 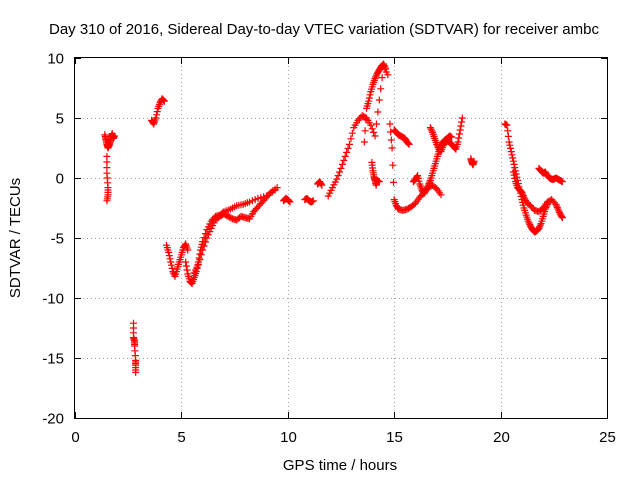 I want to click on y-tick-label: 0, so click(x=60, y=179).